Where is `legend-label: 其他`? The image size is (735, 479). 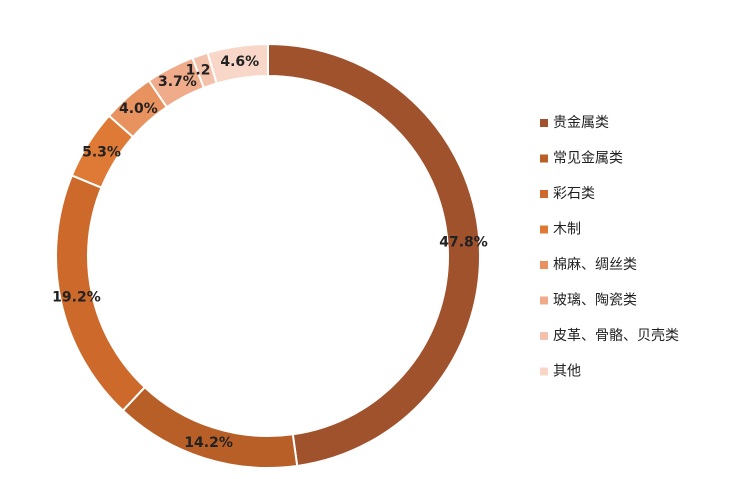
legend-label: 其他 is located at coordinates (567, 372).